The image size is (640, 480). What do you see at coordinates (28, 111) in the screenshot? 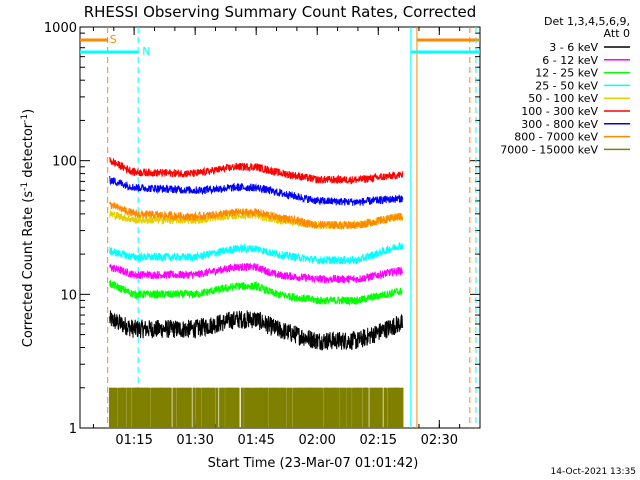
I see `y-axis-title-end: )` at bounding box center [28, 111].